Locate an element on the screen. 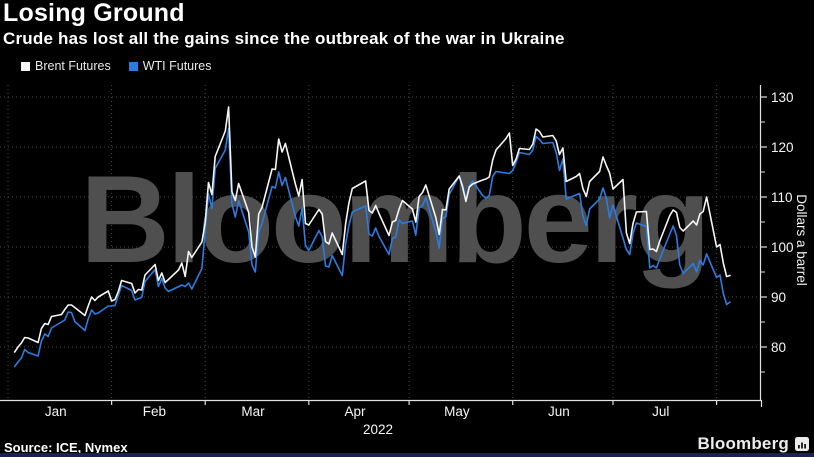 The width and height of the screenshot is (814, 457). bloomberg-brand: Bloomberg is located at coordinates (753, 444).